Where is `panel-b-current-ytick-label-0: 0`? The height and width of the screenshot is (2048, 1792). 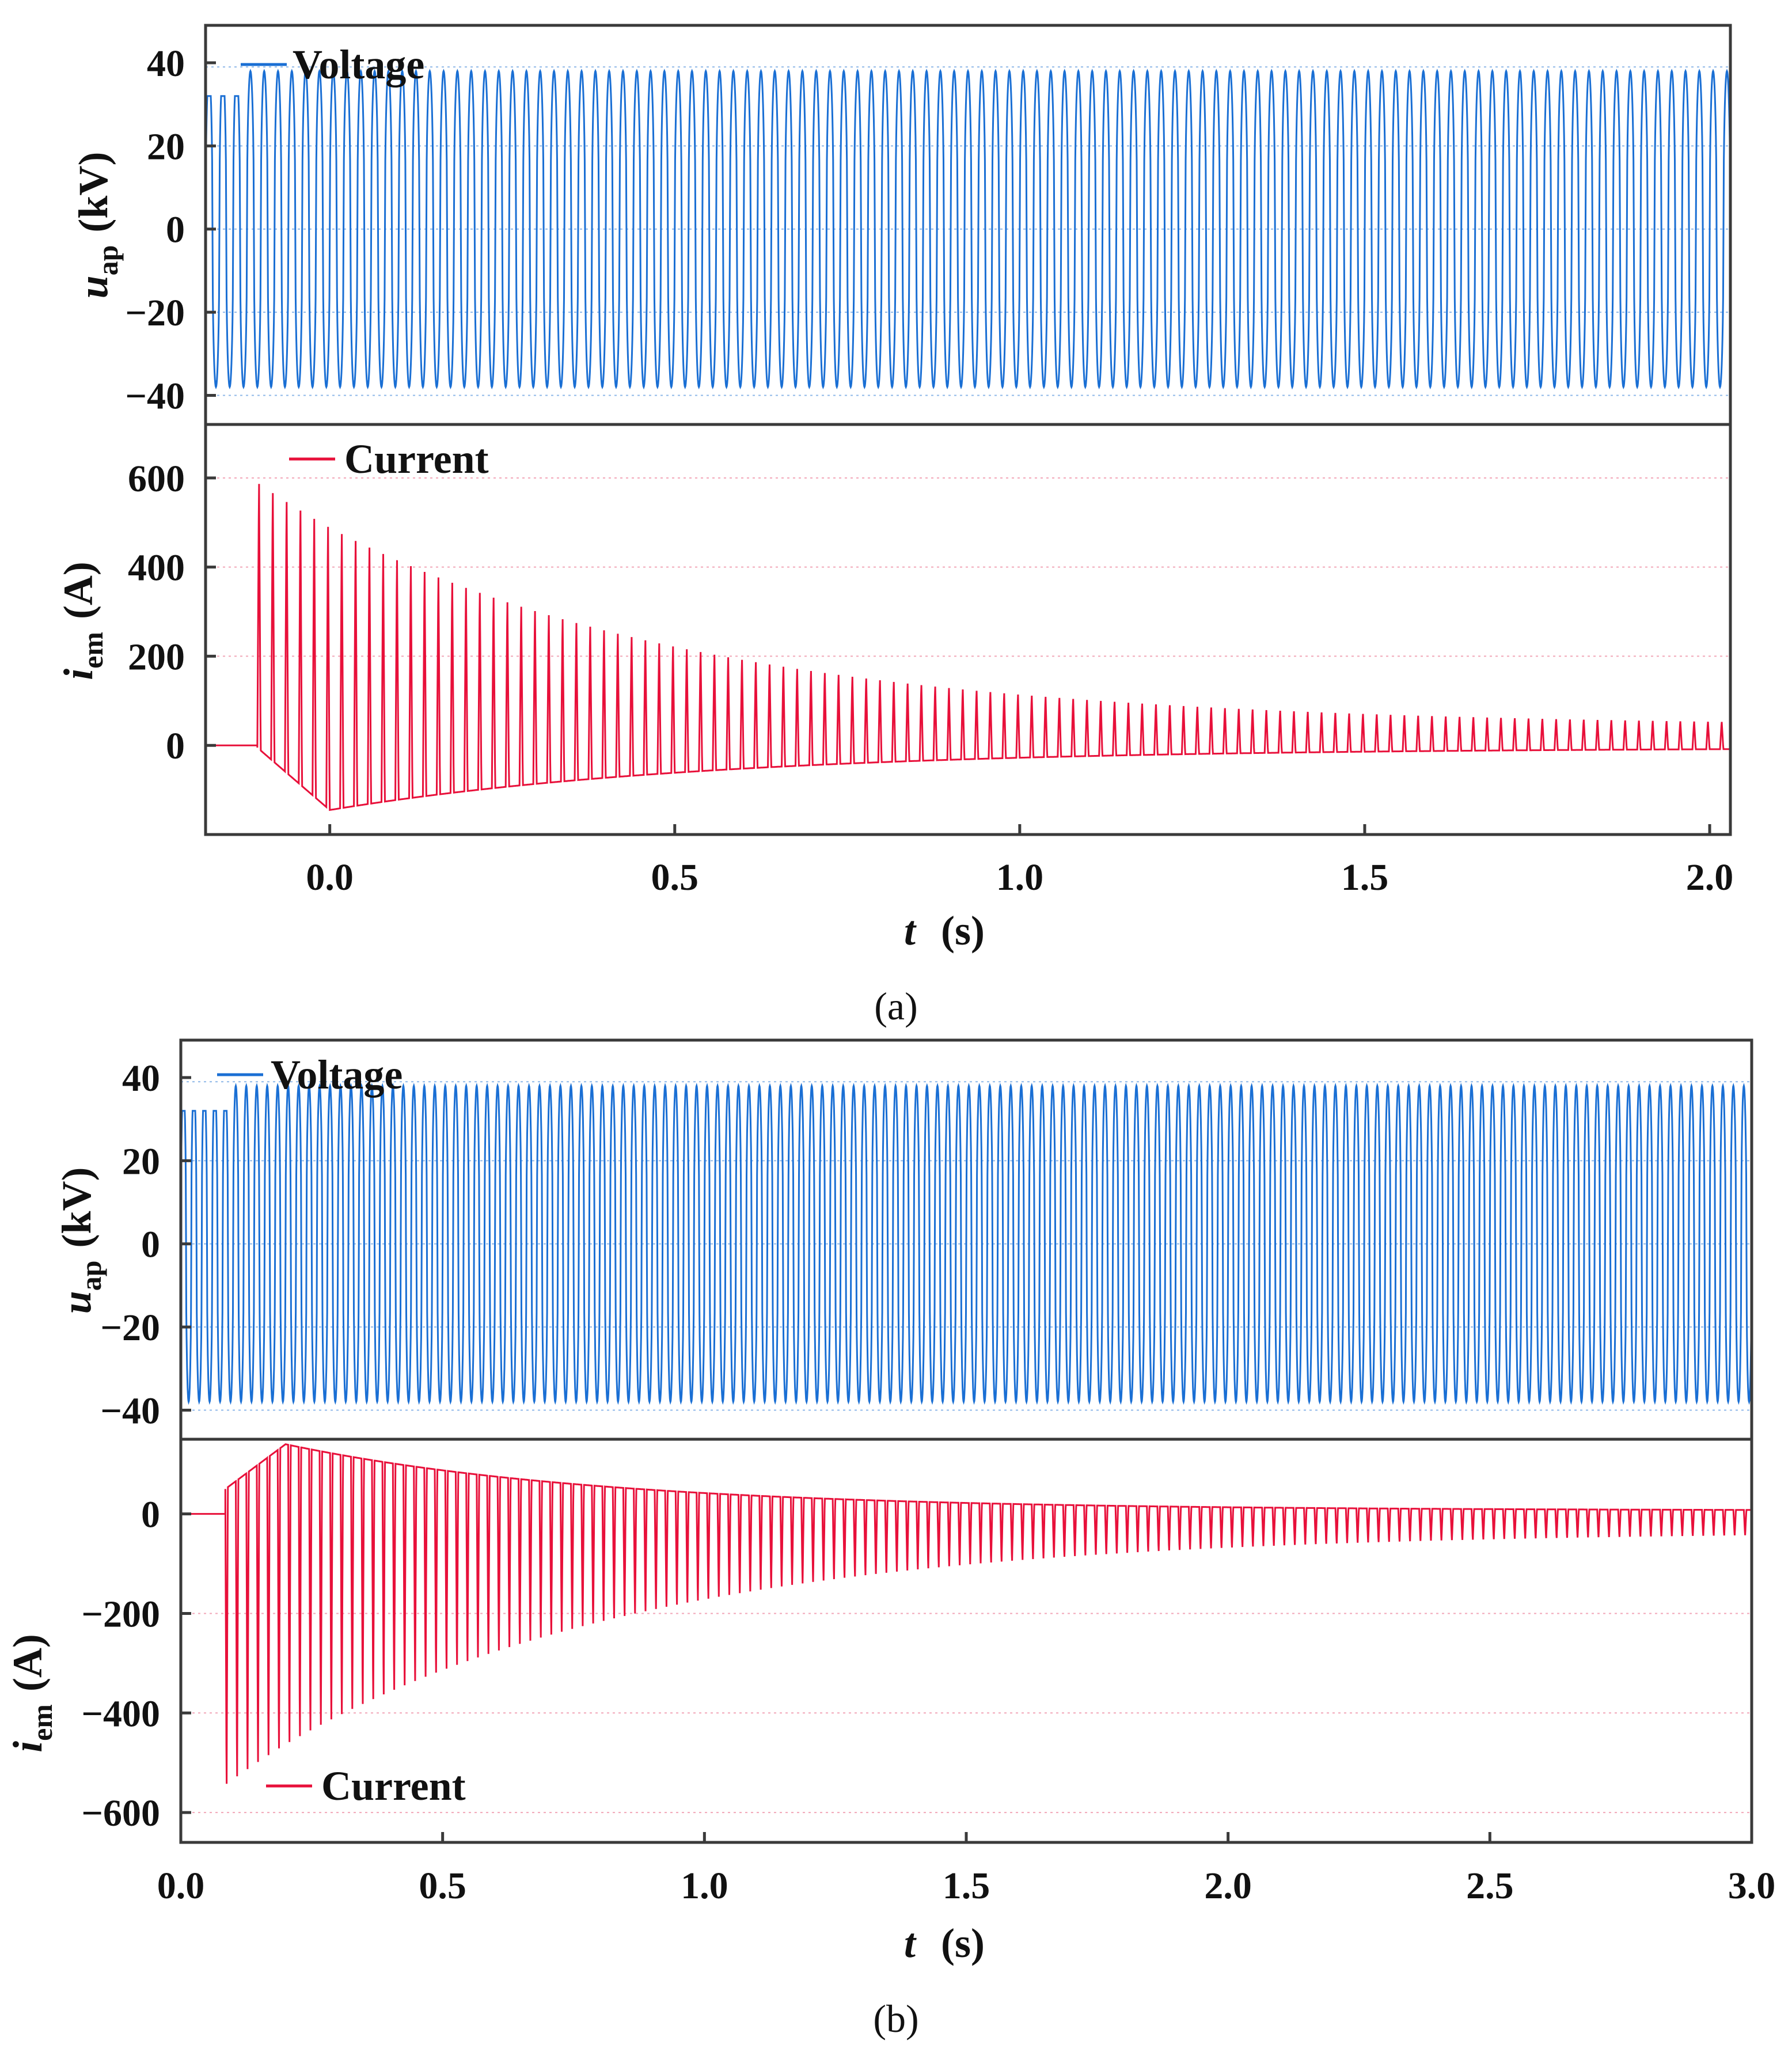
panel-b-current-ytick-label-0: 0 is located at coordinates (150, 1515).